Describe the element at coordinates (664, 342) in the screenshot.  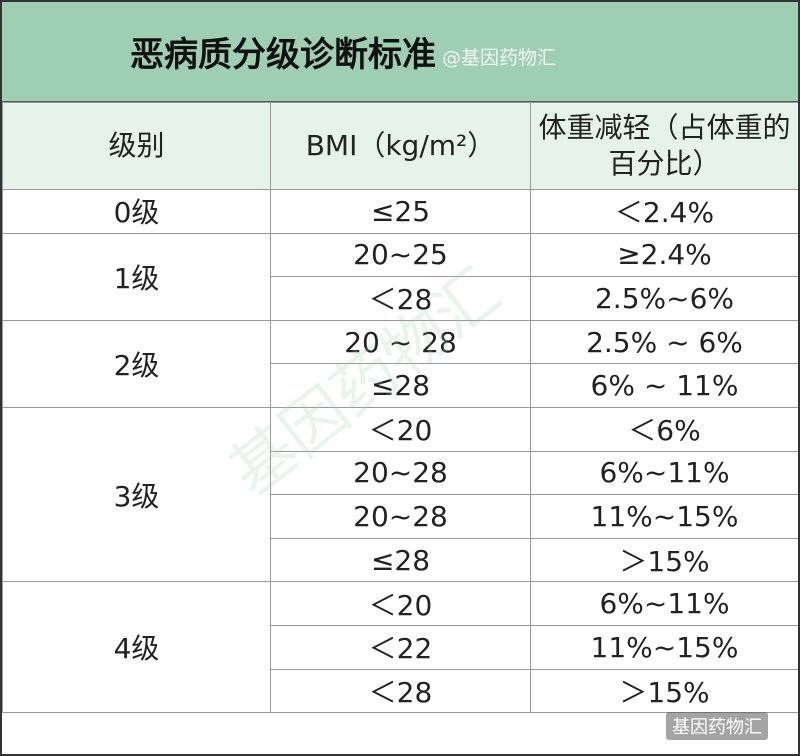
I see `weight-loss-cell: 2.5% ~ 6%` at that location.